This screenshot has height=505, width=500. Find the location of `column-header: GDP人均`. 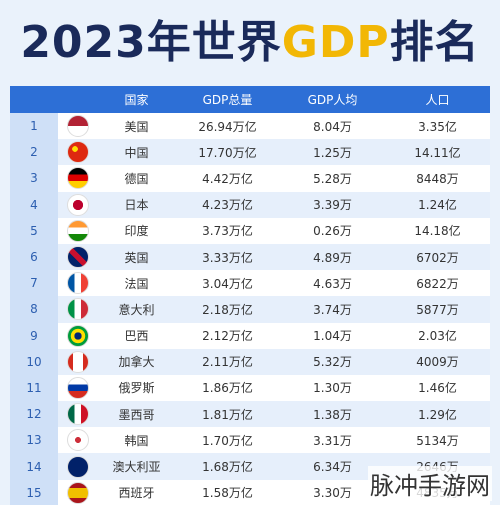

column-header: GDP人均 is located at coordinates (332, 100).